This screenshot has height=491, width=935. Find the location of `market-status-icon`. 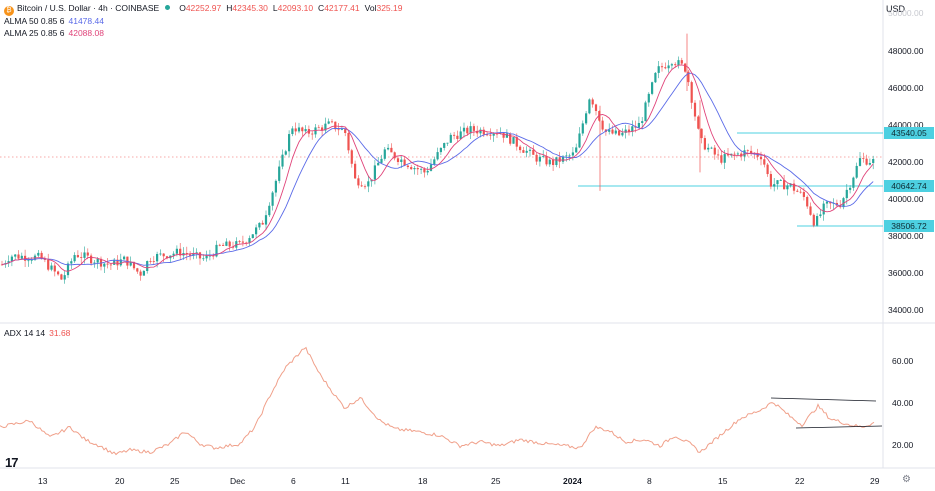

market-status-icon is located at coordinates (168, 7).